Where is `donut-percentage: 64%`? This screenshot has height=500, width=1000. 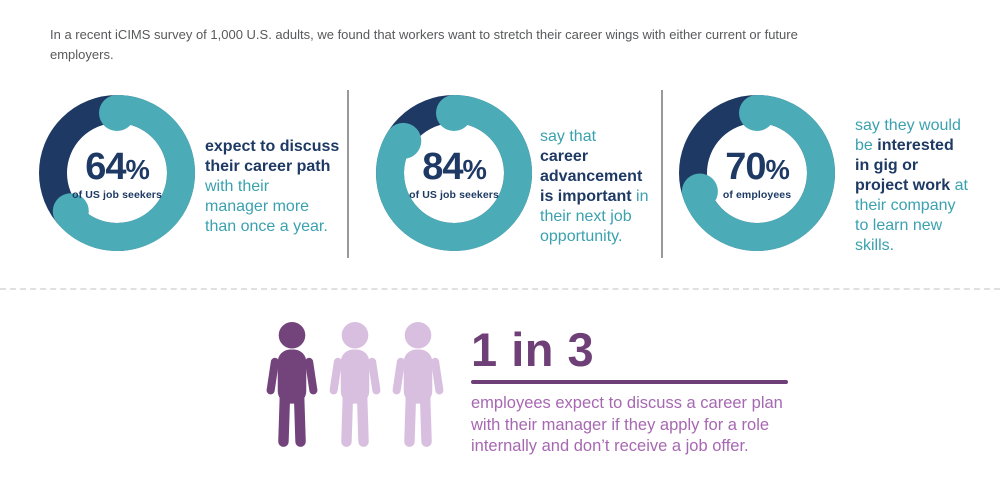 donut-percentage: 64% is located at coordinates (117, 166).